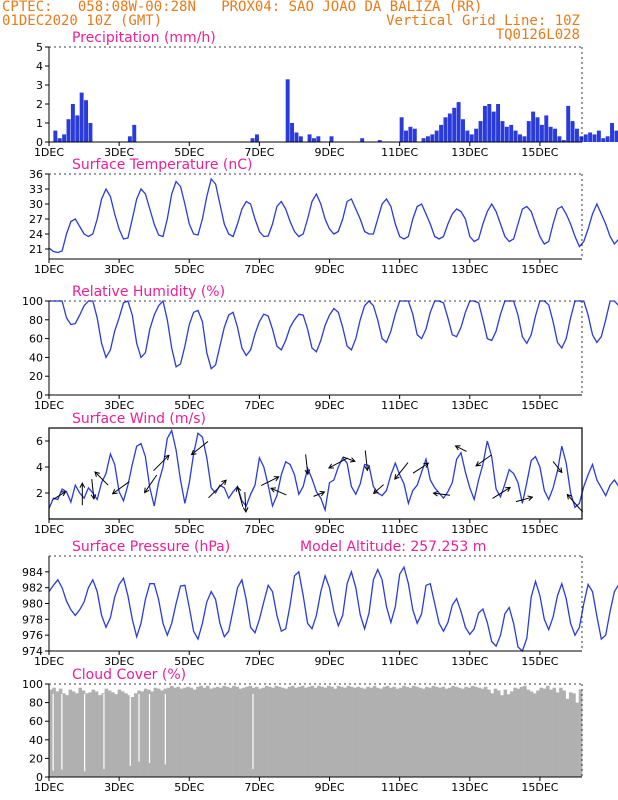  What do you see at coordinates (36, 740) in the screenshot?
I see `cloud-y-tick-label: 40` at bounding box center [36, 740].